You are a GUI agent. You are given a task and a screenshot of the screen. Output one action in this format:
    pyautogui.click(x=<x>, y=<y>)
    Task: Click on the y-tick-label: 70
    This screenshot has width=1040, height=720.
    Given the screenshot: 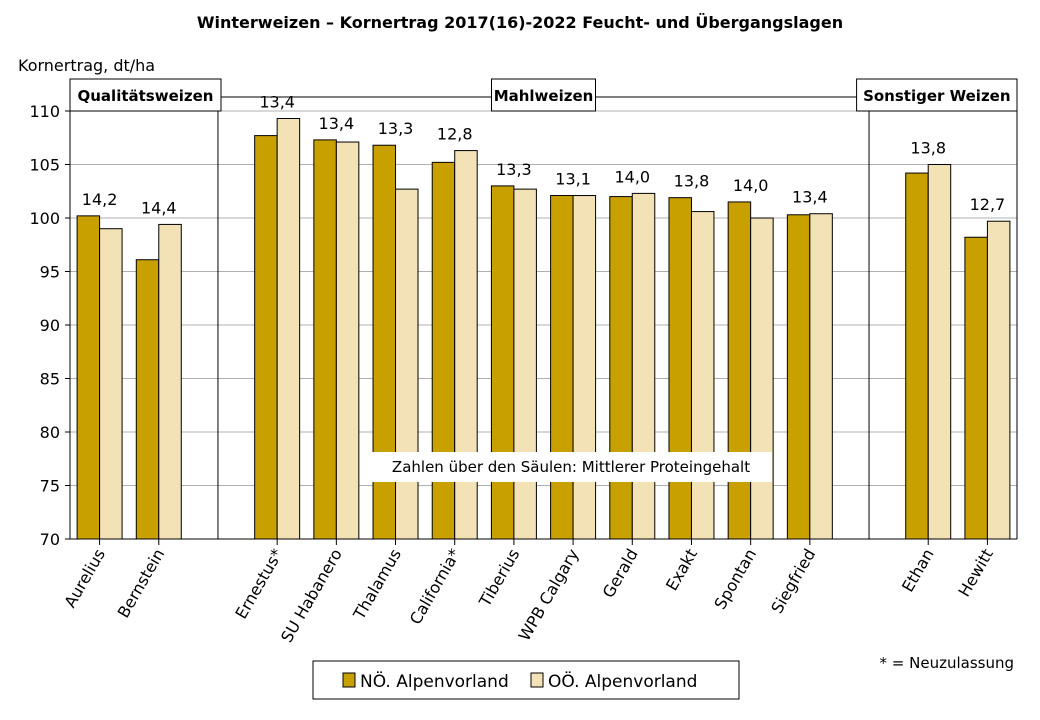 What is the action you would take?
    pyautogui.click(x=50, y=539)
    